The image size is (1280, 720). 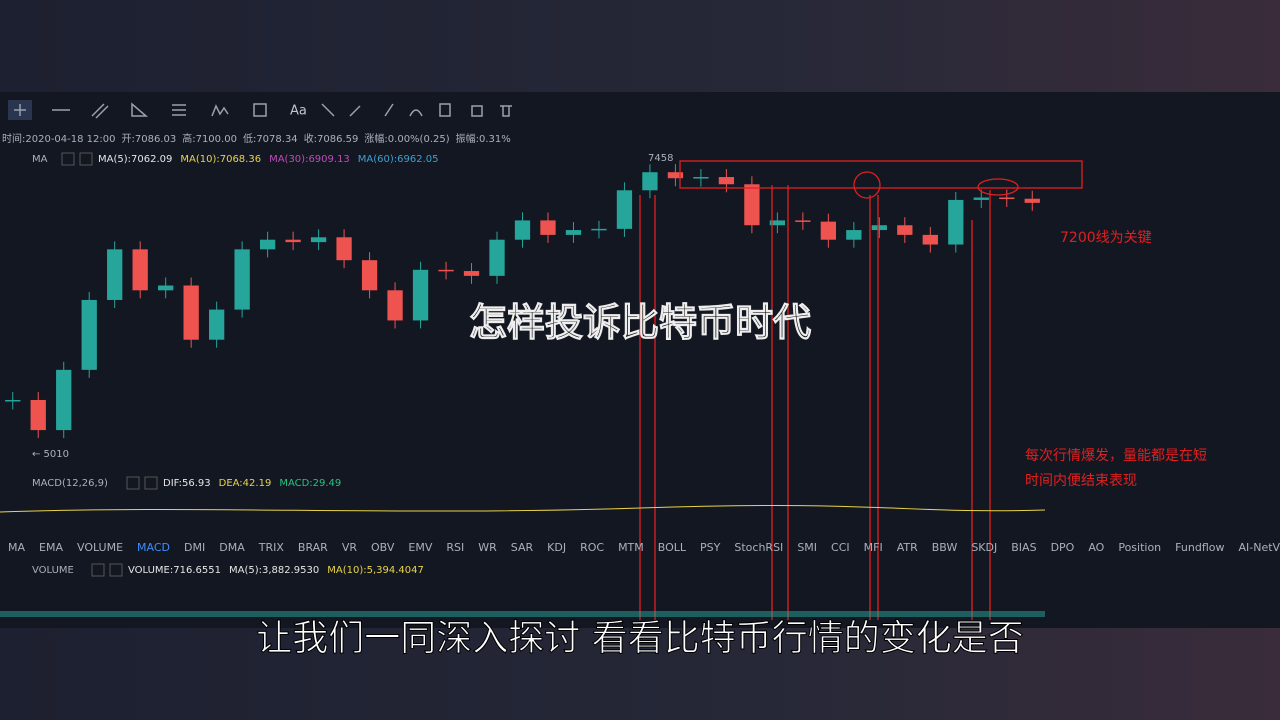 I want to click on indicator-tab: MA, so click(x=16, y=547).